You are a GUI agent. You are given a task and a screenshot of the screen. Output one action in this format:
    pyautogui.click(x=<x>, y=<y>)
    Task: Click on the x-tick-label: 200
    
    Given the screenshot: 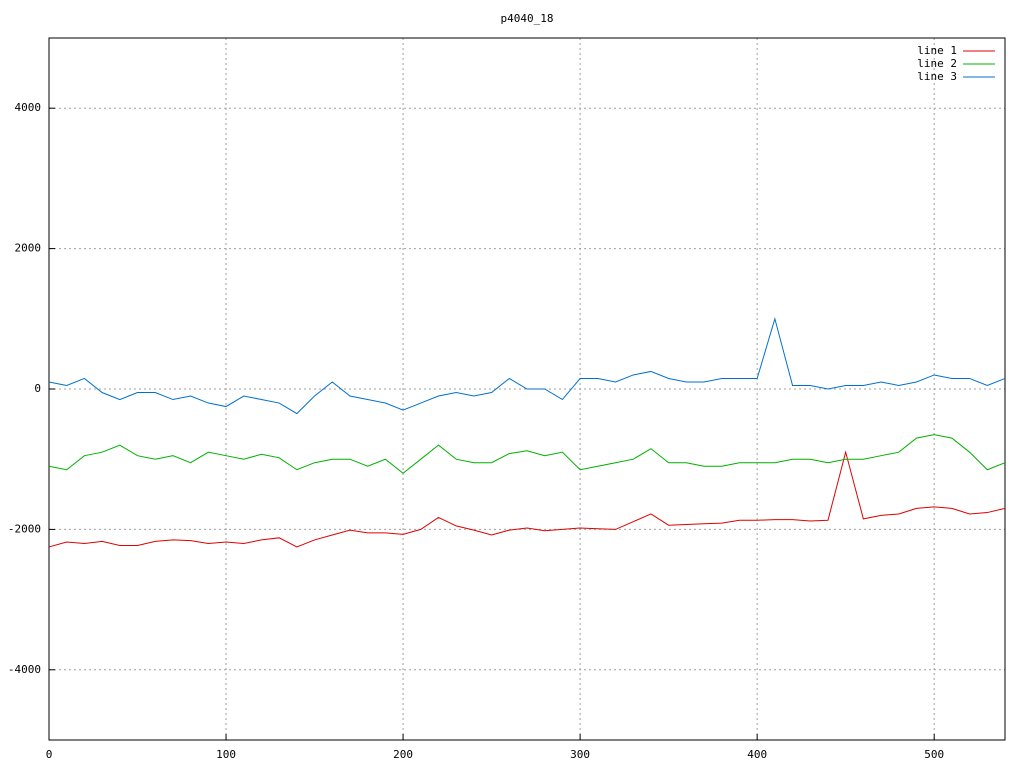 What is the action you would take?
    pyautogui.click(x=403, y=754)
    